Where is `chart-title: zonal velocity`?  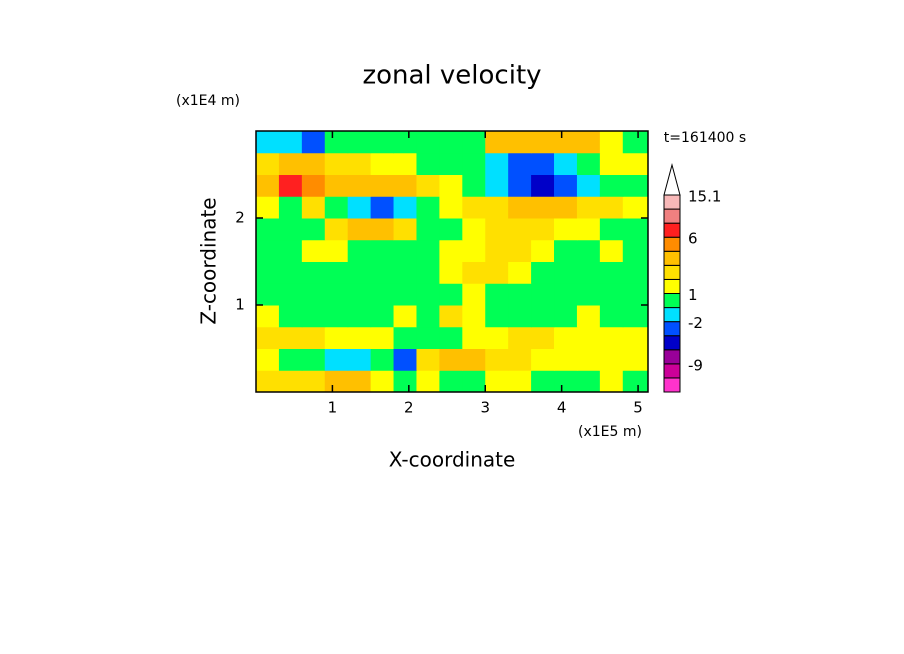
chart-title: zonal velocity is located at coordinates (451, 76).